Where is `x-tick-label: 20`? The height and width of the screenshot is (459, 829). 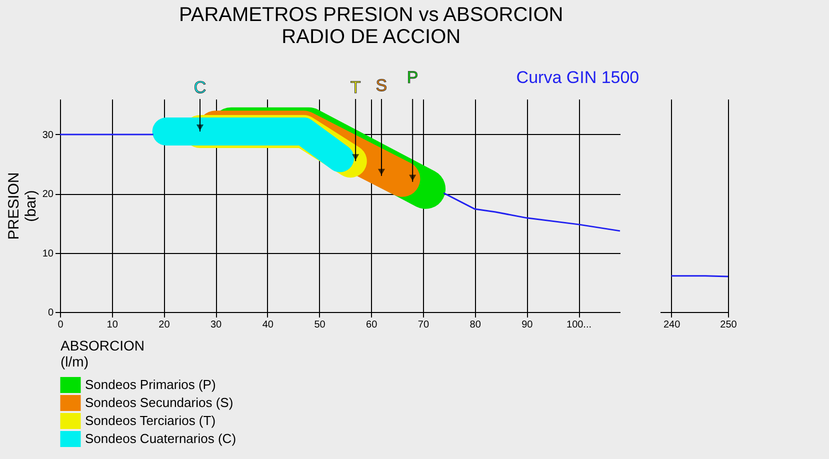 x-tick-label: 20 is located at coordinates (164, 325).